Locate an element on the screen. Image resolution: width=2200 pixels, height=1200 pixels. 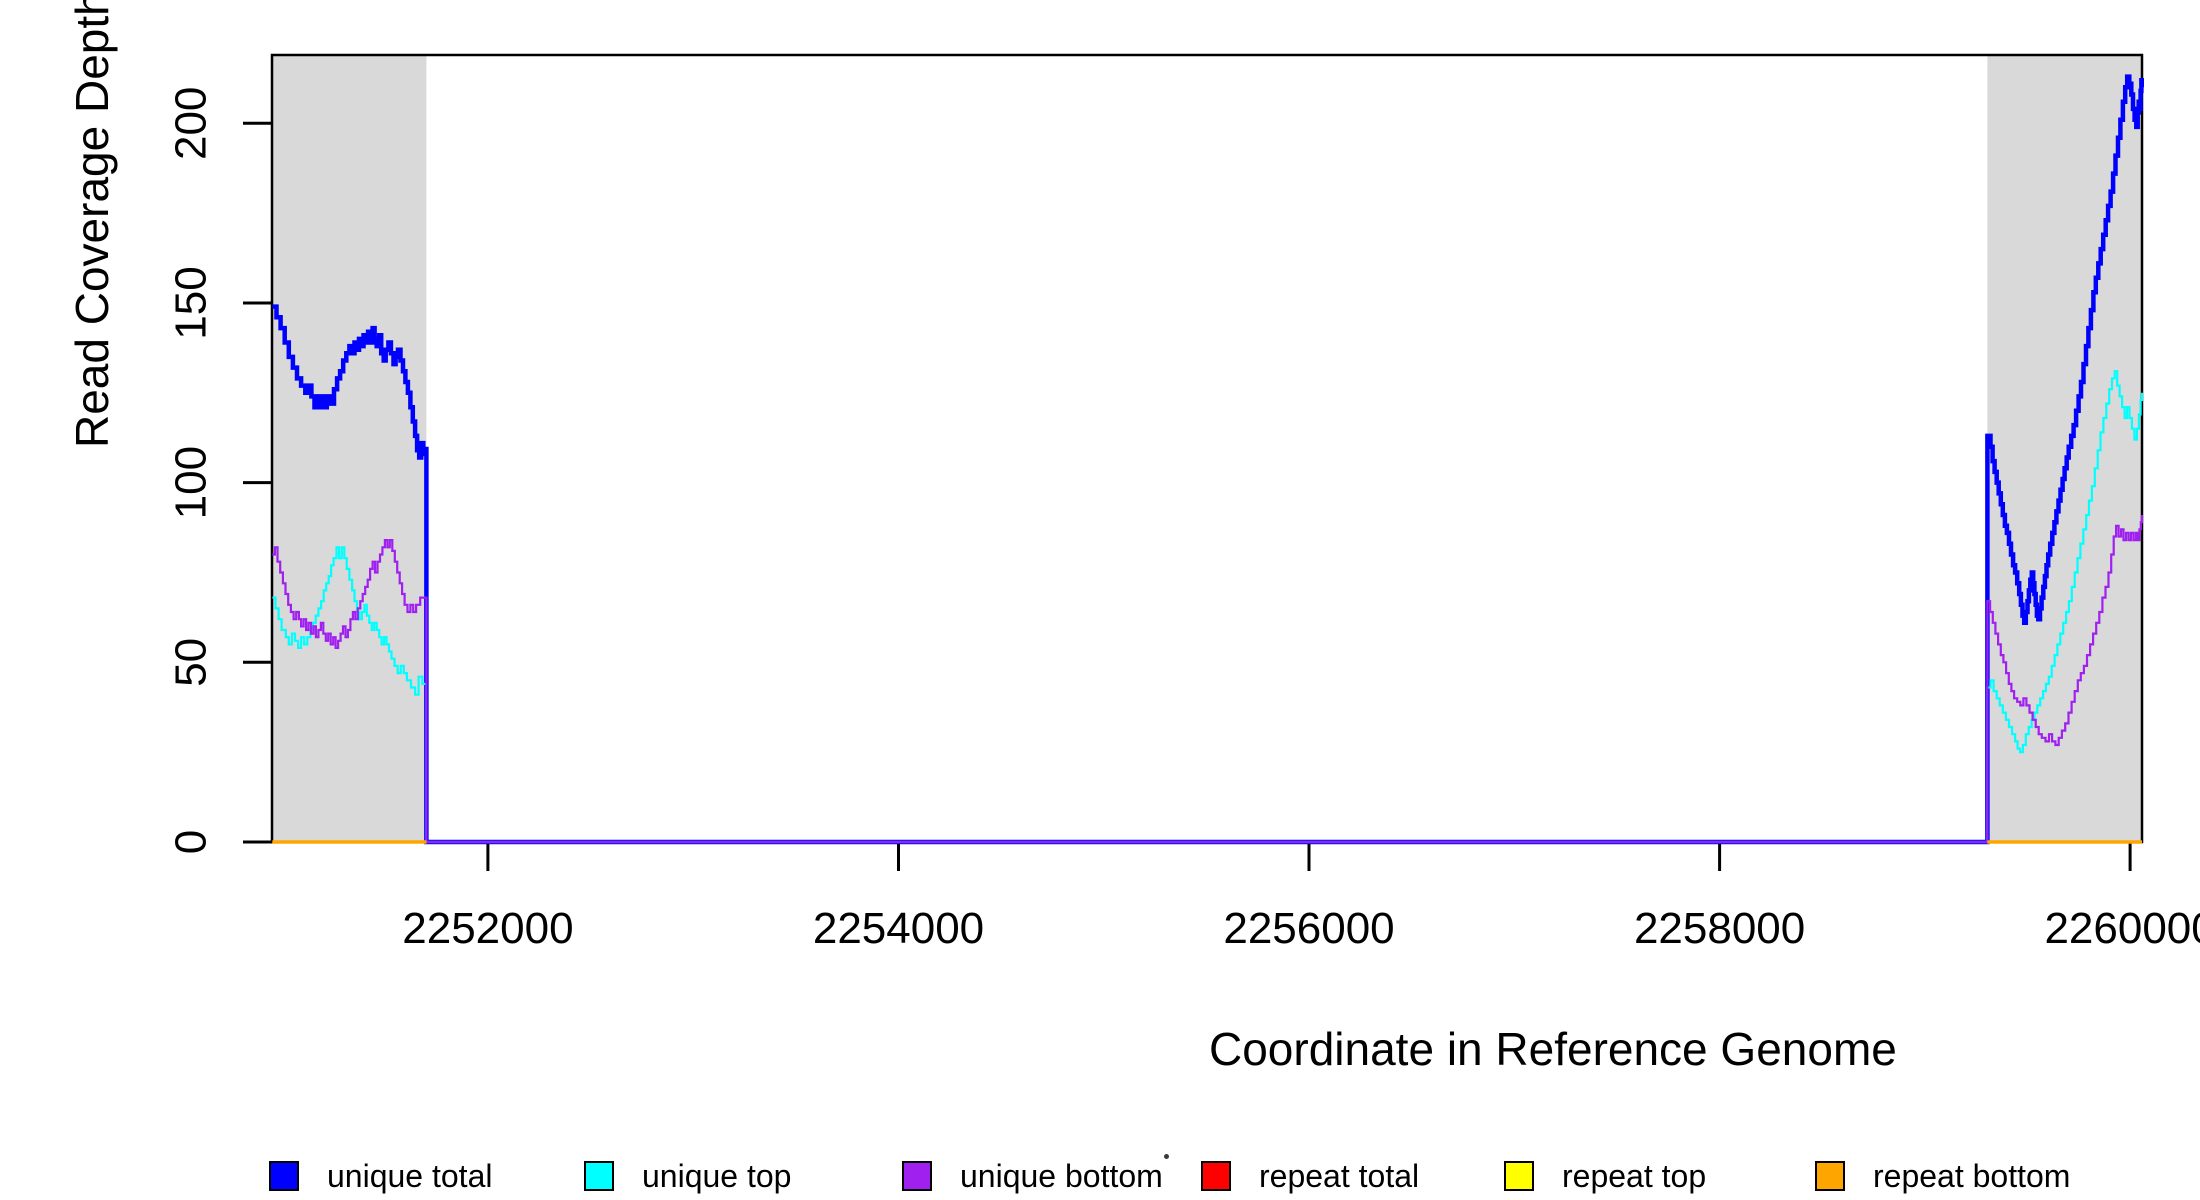
unique-total-swatch is located at coordinates (284, 1176).